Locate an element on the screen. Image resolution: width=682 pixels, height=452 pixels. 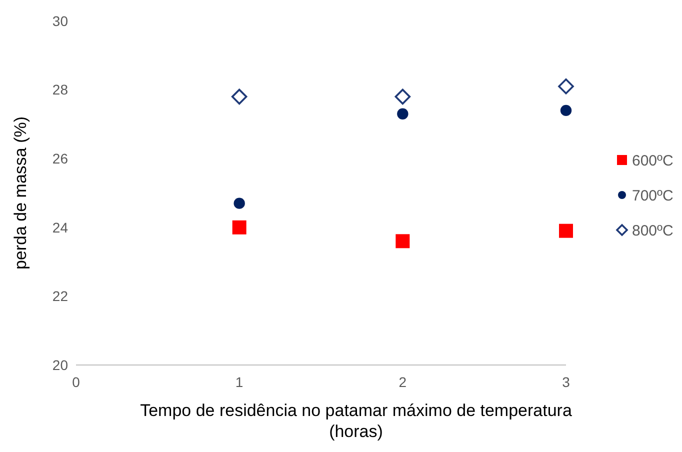
x-tick-label: 0 is located at coordinates (76, 382).